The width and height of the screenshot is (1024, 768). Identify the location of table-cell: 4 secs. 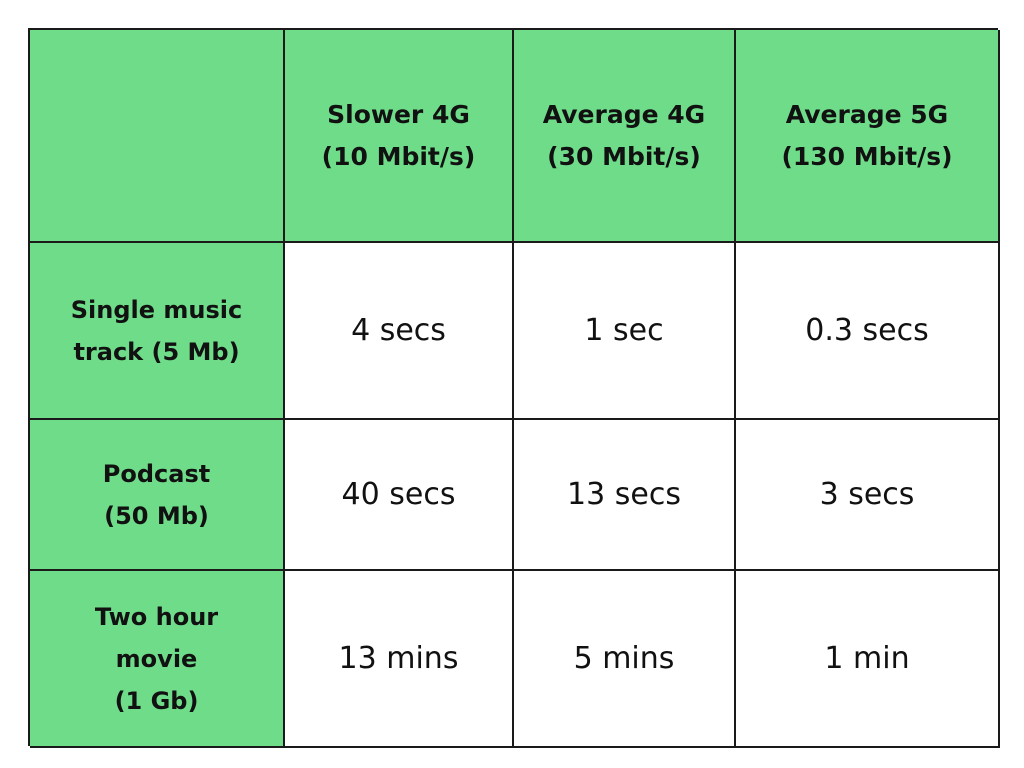
(399, 331).